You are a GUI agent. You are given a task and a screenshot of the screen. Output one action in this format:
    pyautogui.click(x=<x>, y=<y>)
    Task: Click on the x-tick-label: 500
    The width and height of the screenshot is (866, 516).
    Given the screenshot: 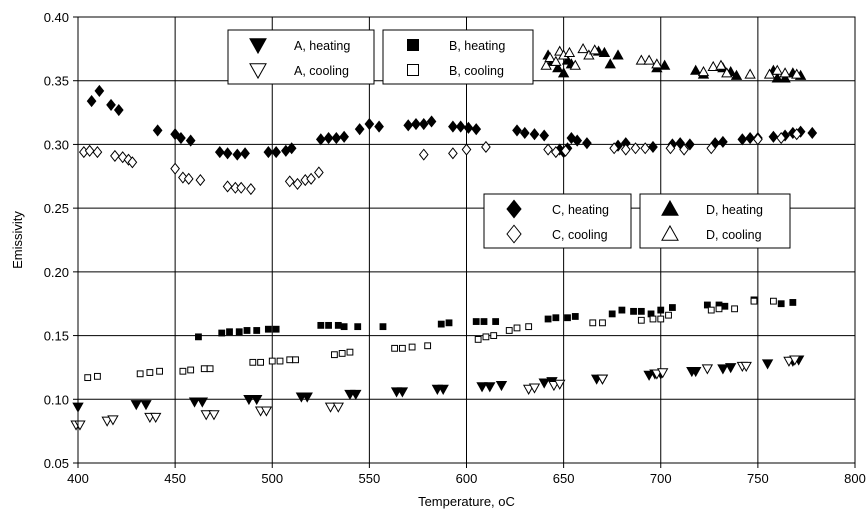 What is the action you would take?
    pyautogui.click(x=272, y=478)
    